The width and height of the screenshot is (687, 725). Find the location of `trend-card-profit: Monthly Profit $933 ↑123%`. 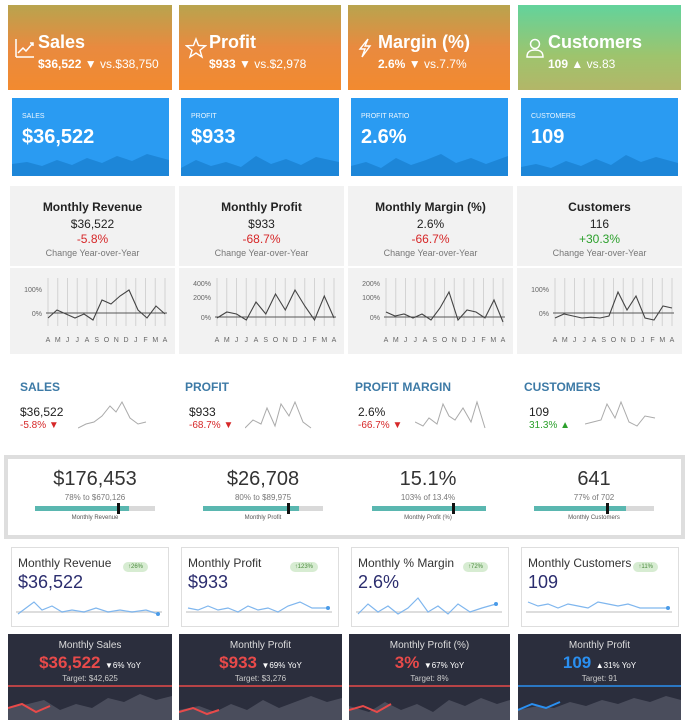

trend-card-profit: Monthly Profit $933 ↑123% is located at coordinates (260, 587).